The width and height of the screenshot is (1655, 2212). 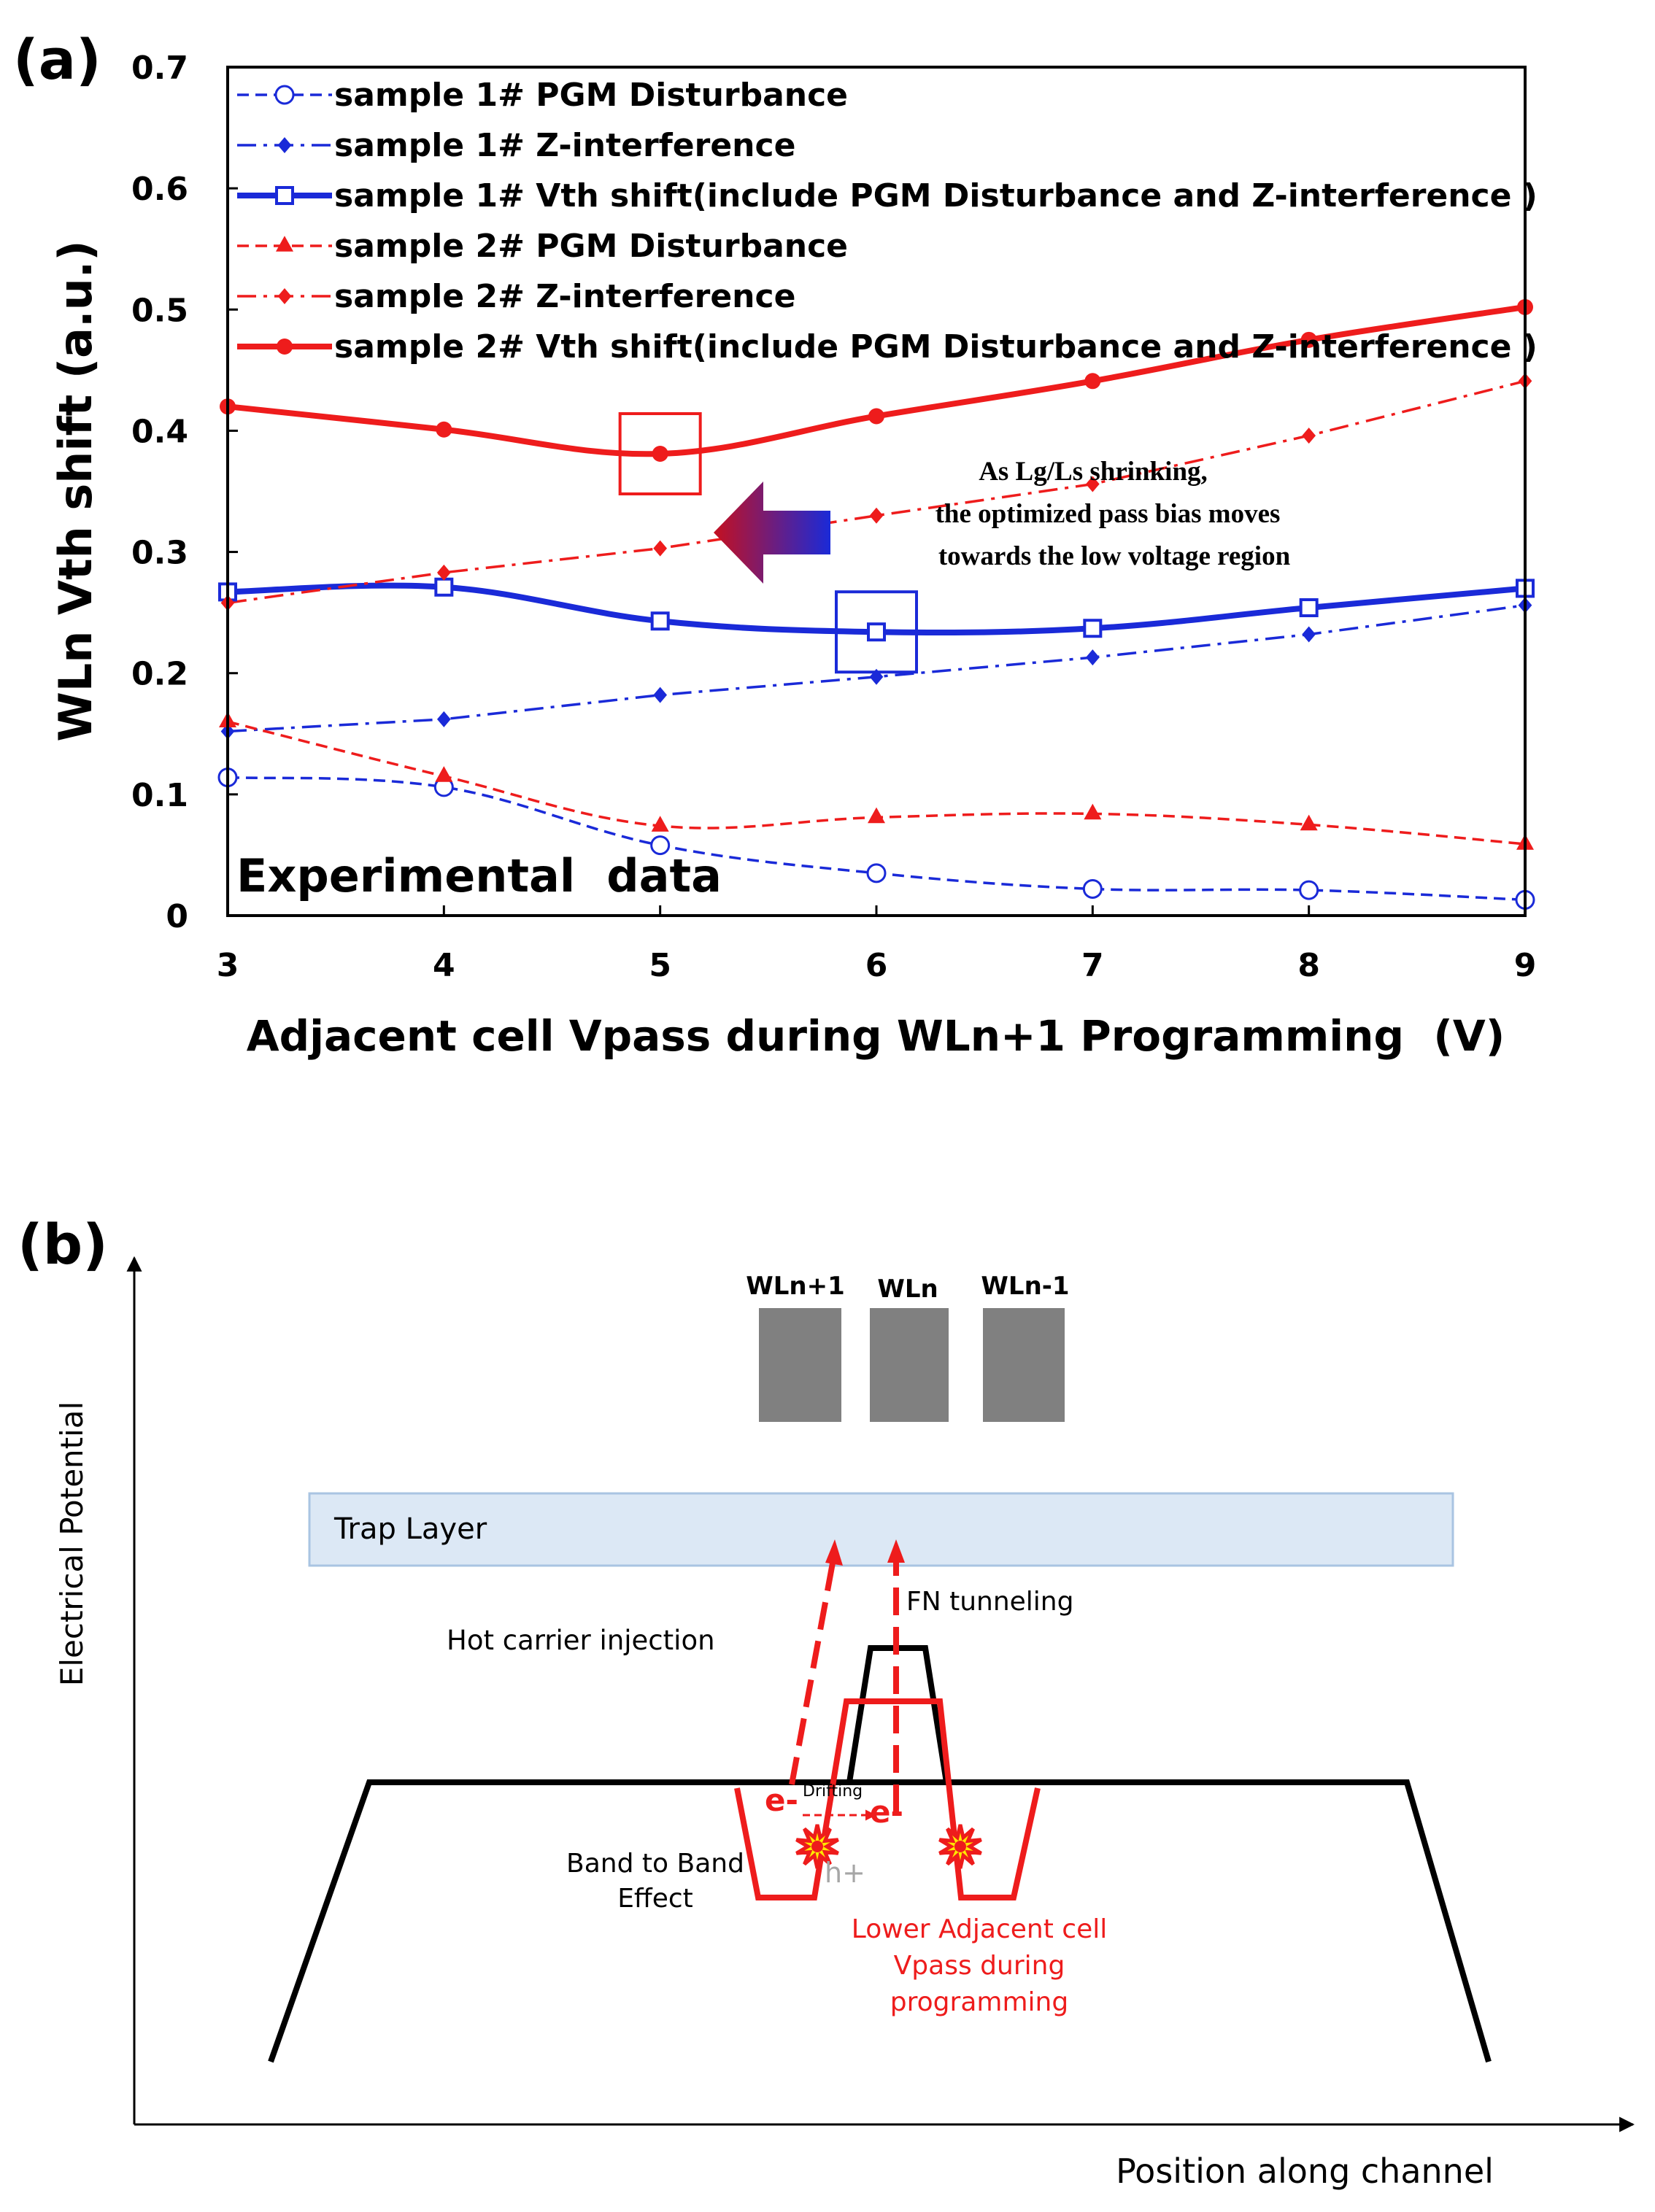 What do you see at coordinates (795, 1287) in the screenshot?
I see `wordline-label-wln-plus-1: WLn+1` at bounding box center [795, 1287].